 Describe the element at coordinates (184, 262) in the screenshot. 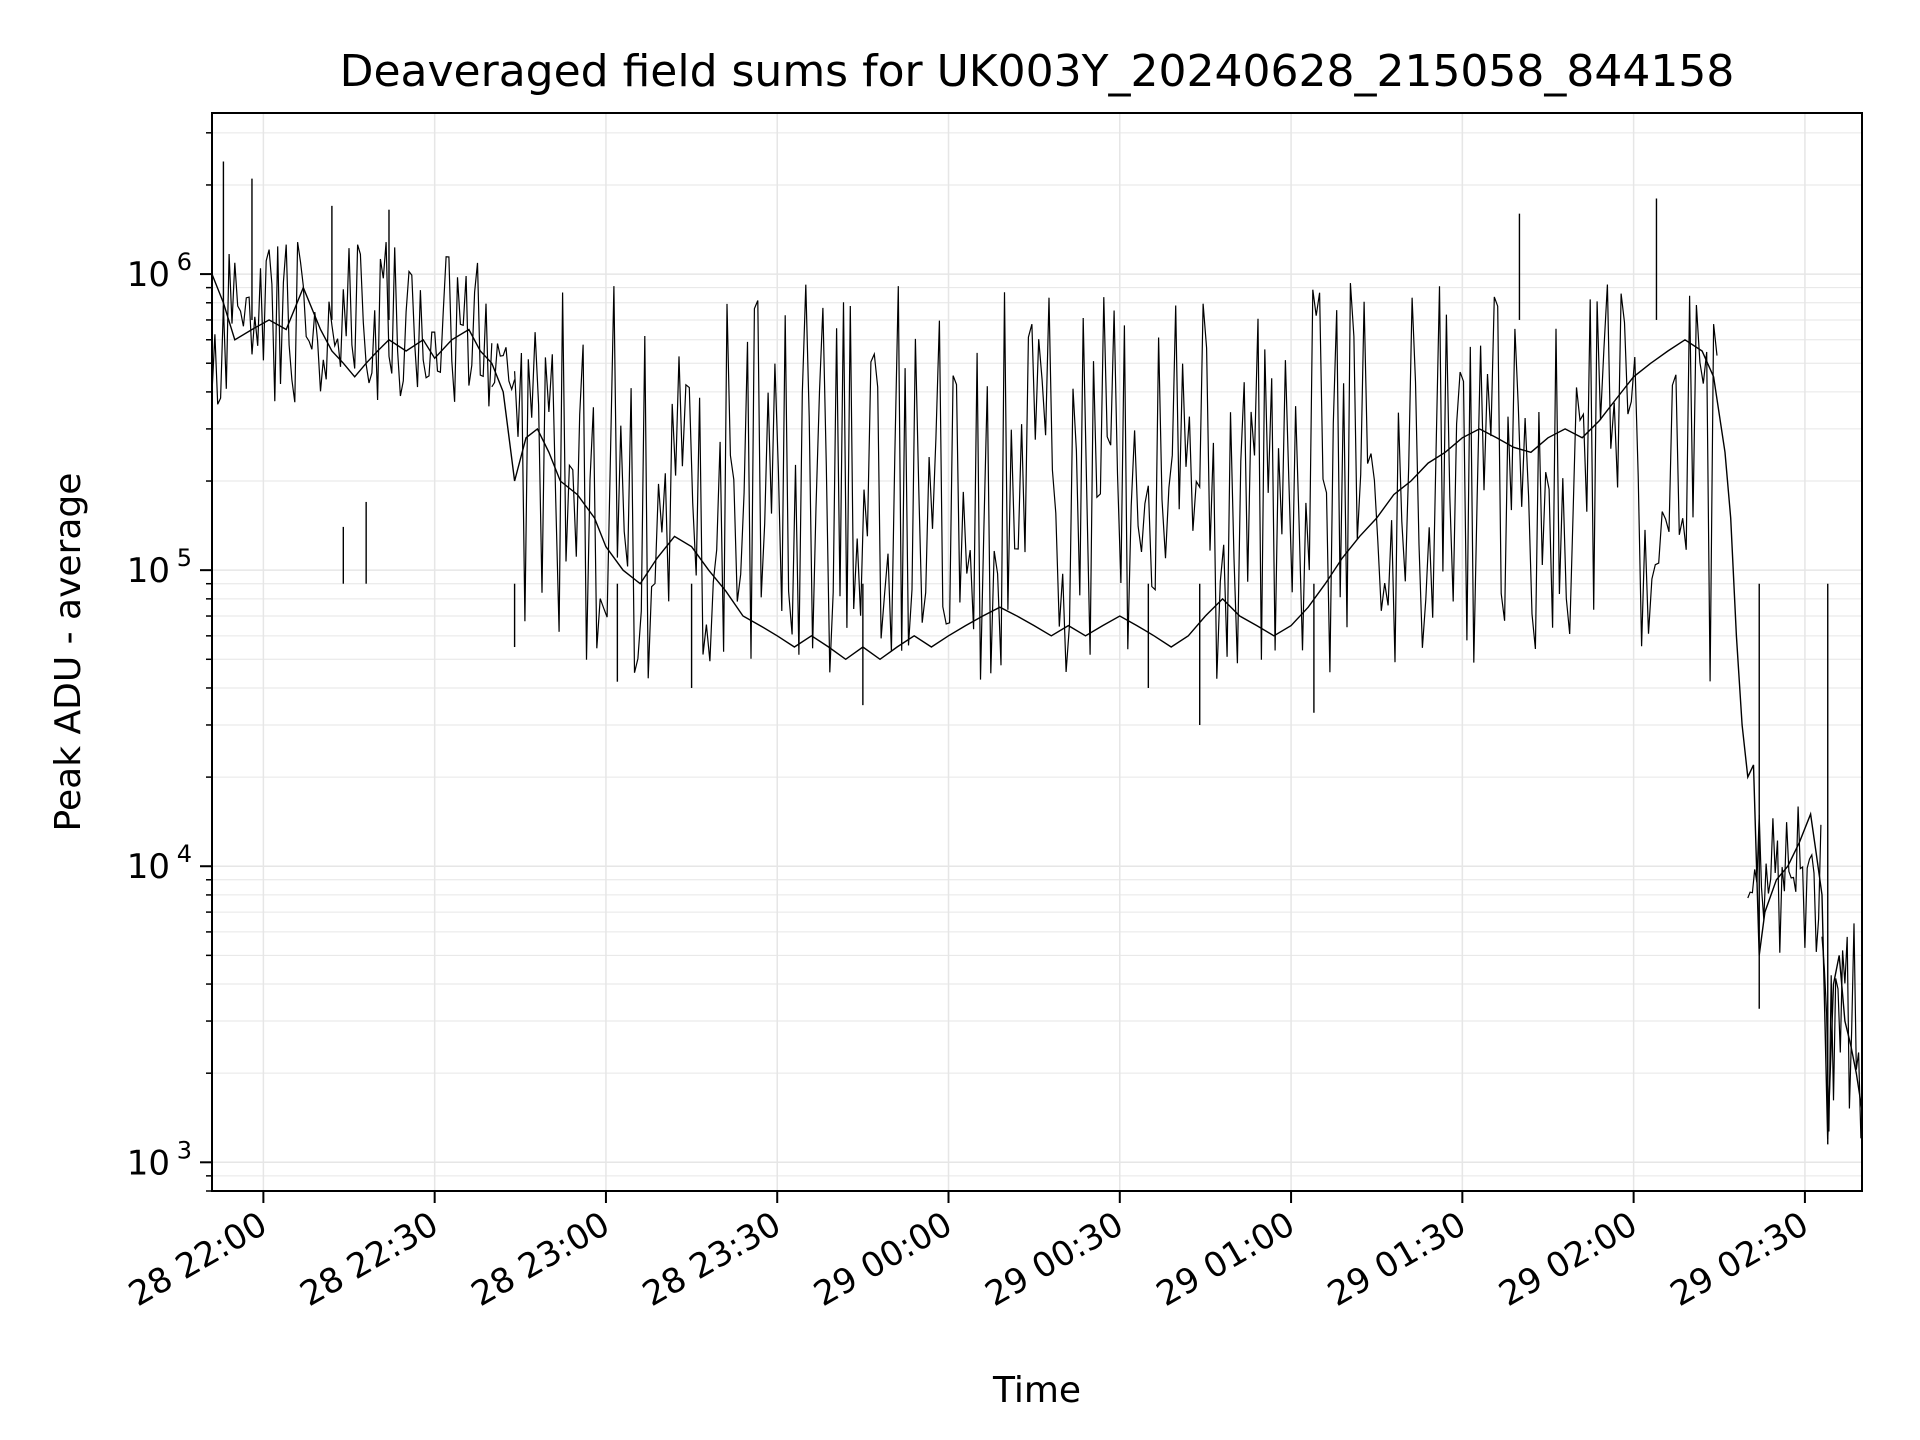

I see `y-tick-exponent: 6` at that location.